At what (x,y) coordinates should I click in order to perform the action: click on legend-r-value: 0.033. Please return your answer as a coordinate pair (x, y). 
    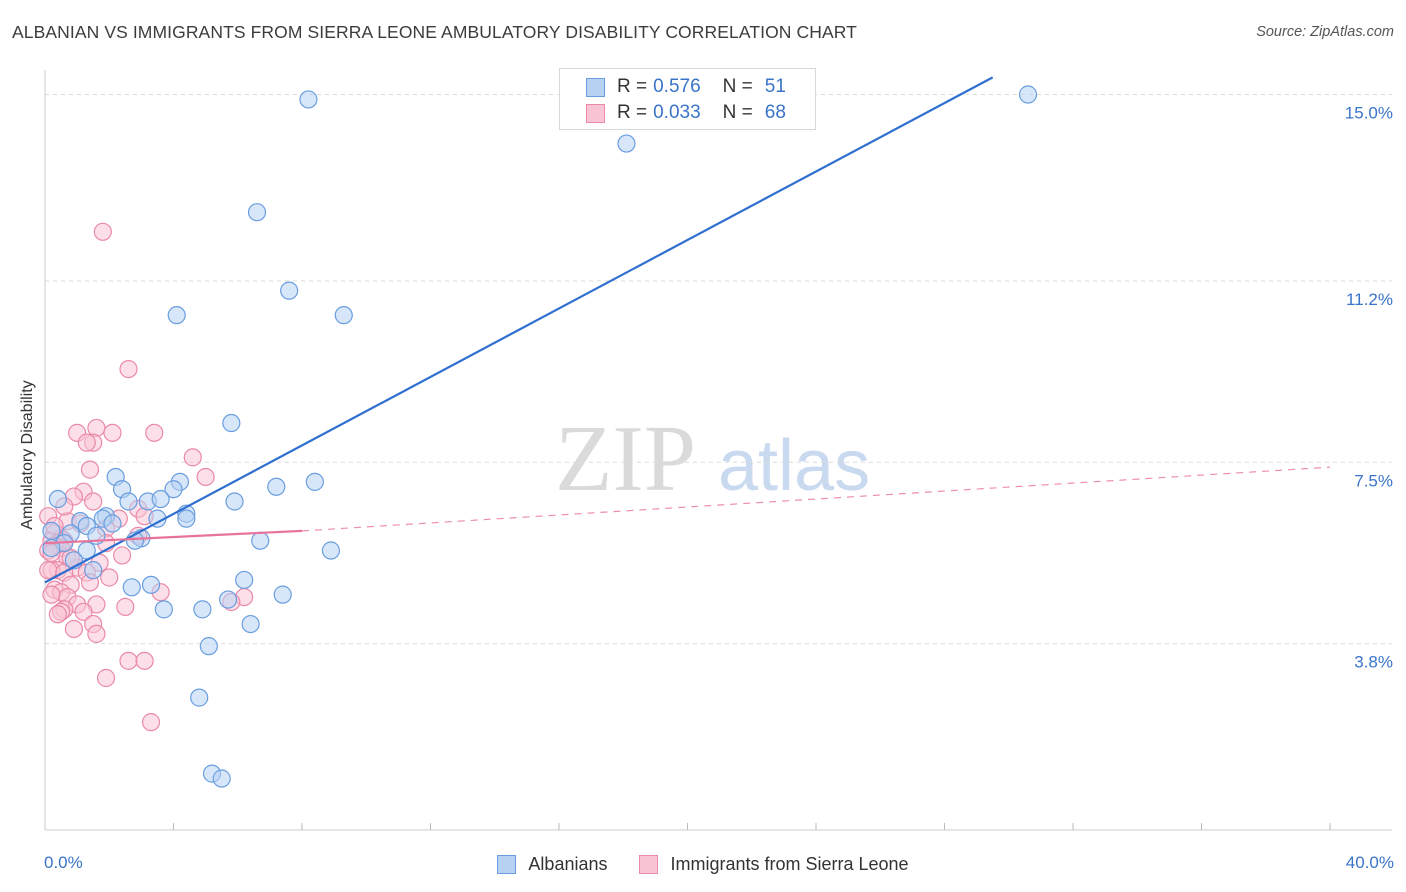
    Looking at the image, I should click on (677, 112).